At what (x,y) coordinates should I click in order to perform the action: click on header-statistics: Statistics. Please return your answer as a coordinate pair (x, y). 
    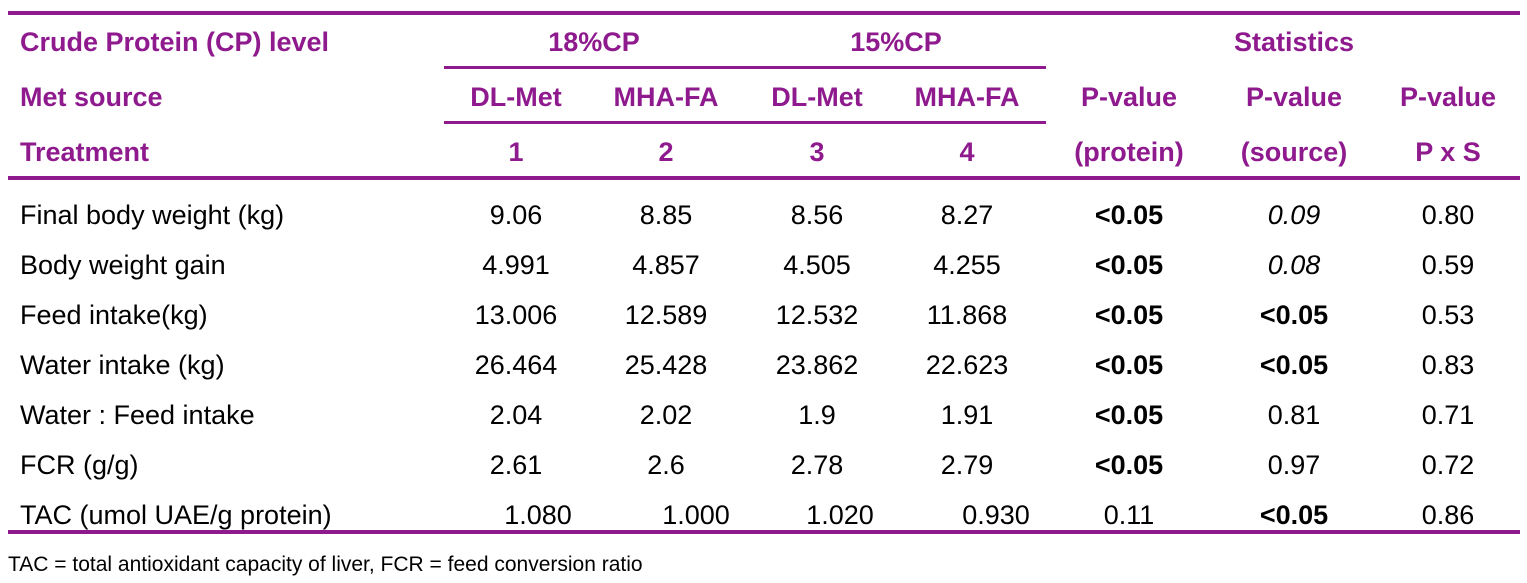
    Looking at the image, I should click on (1294, 42).